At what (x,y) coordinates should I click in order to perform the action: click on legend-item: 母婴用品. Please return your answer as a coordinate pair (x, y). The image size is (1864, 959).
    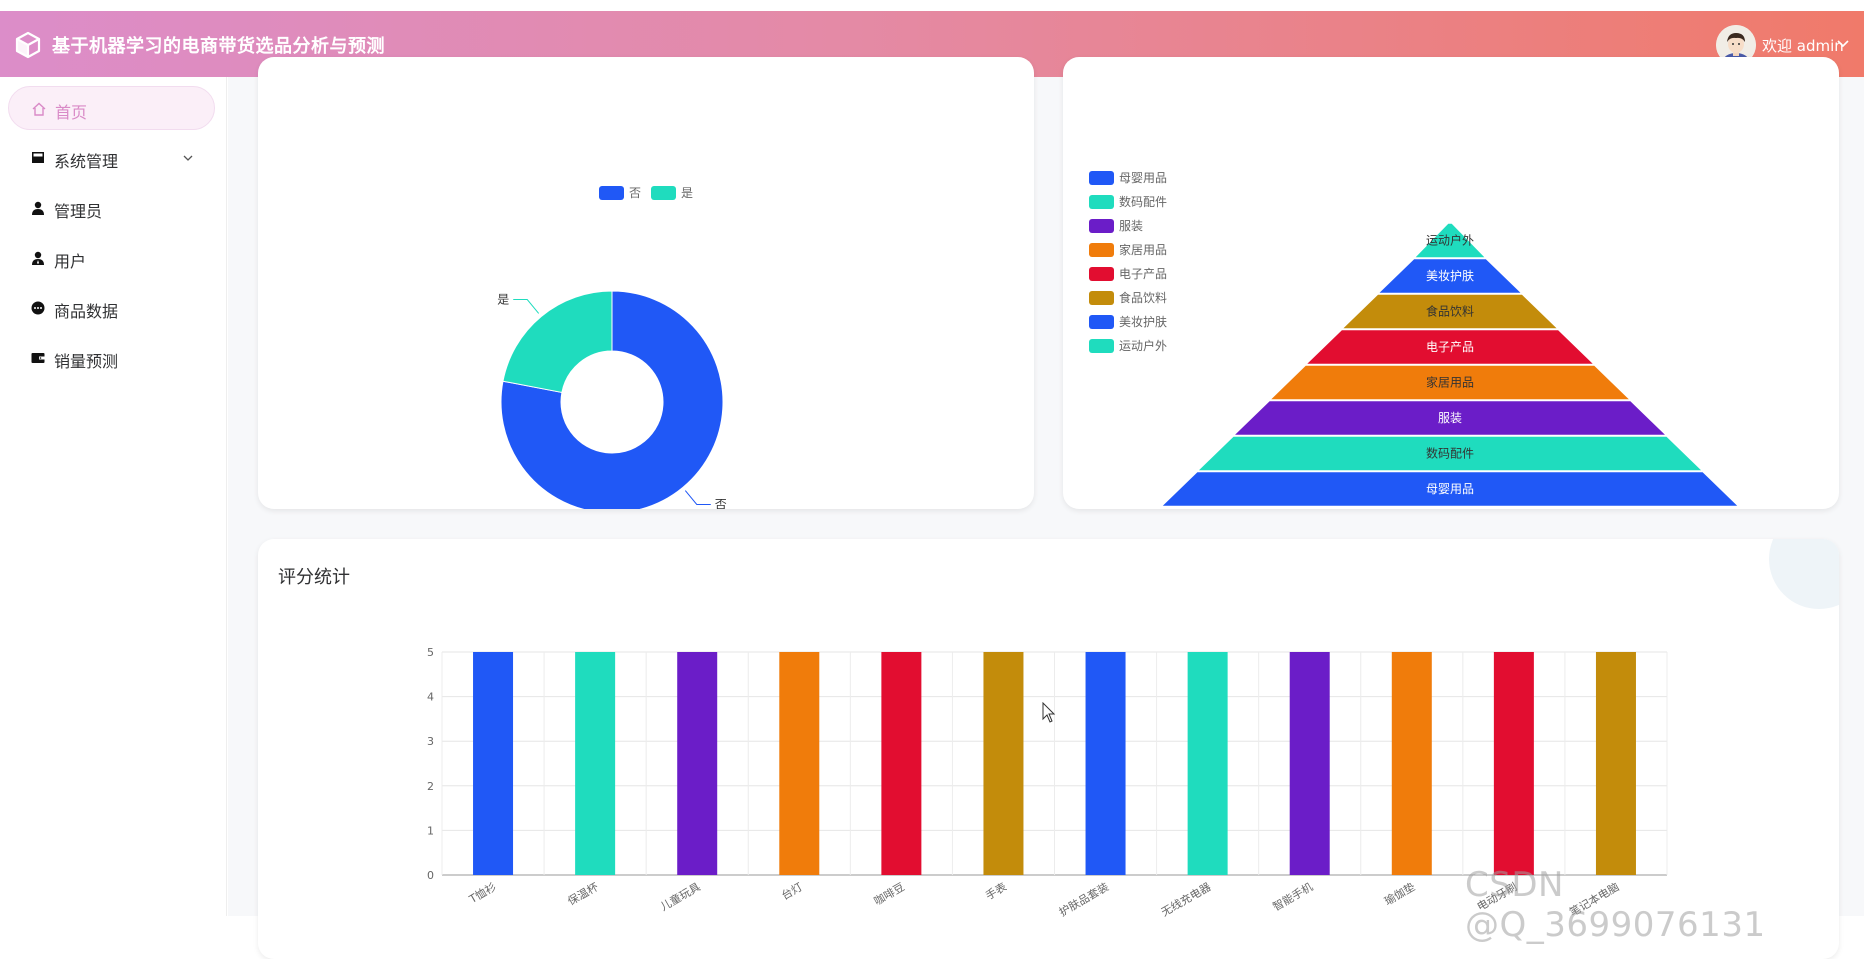
    Looking at the image, I should click on (1128, 177).